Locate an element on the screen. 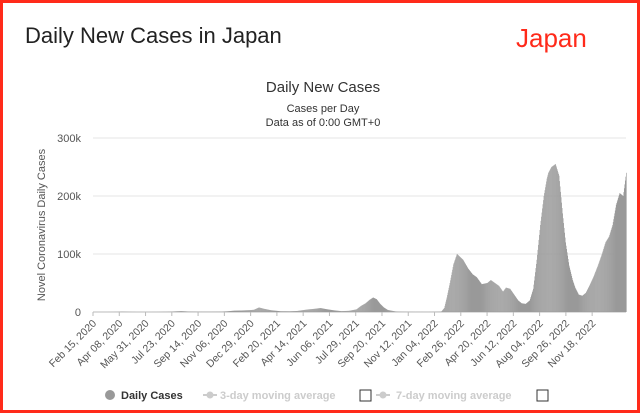  legend-7-day-checkbox is located at coordinates (542, 395).